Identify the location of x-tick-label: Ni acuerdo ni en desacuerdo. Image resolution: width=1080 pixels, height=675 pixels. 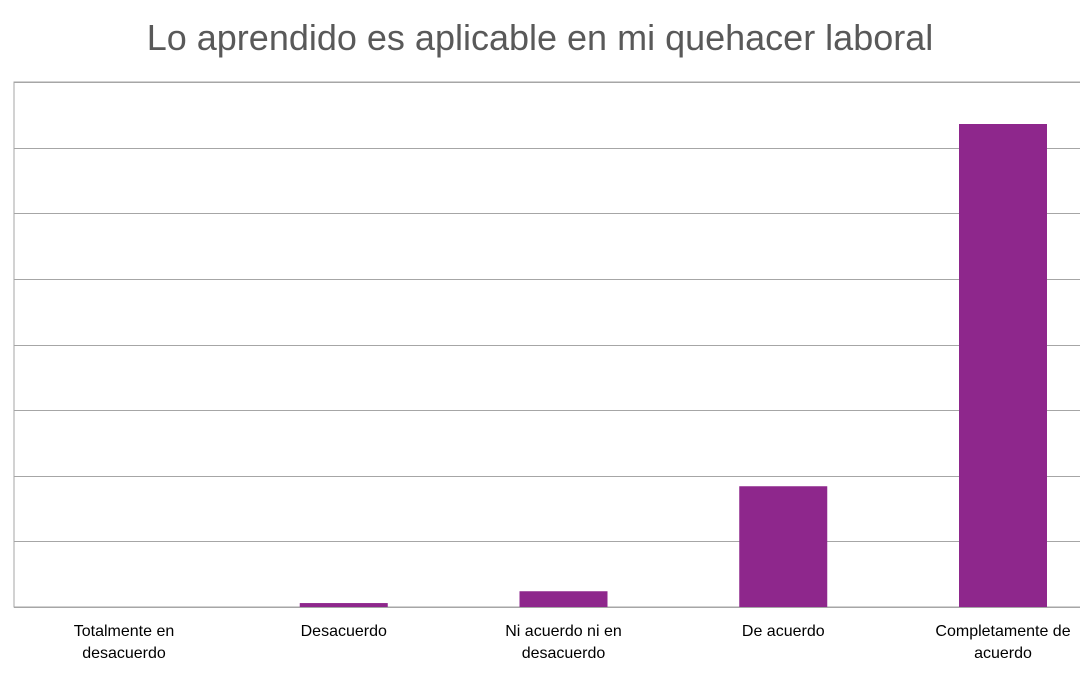
(563, 642).